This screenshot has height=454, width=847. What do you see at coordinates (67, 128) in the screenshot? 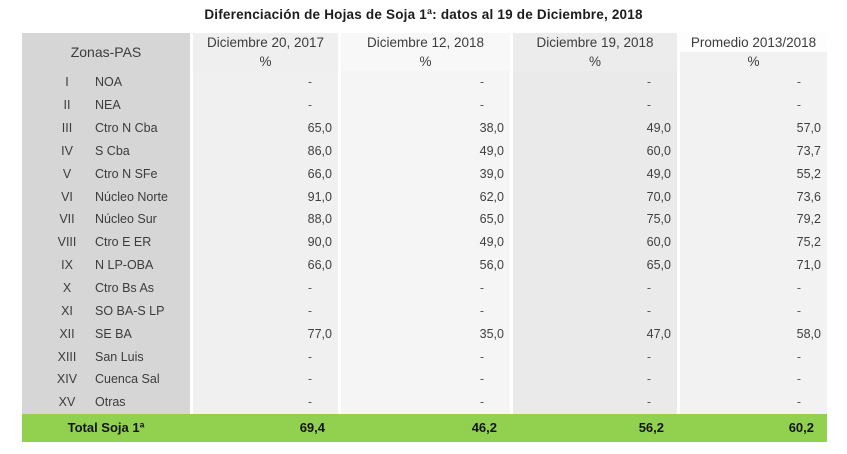
I see `zone-number: III` at bounding box center [67, 128].